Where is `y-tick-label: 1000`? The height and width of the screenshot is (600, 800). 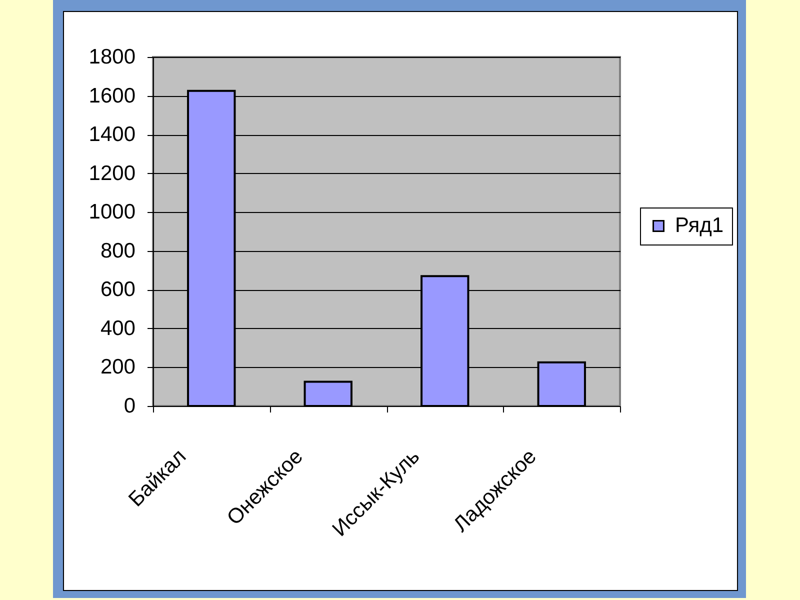
y-tick-label: 1000 is located at coordinates (112, 212).